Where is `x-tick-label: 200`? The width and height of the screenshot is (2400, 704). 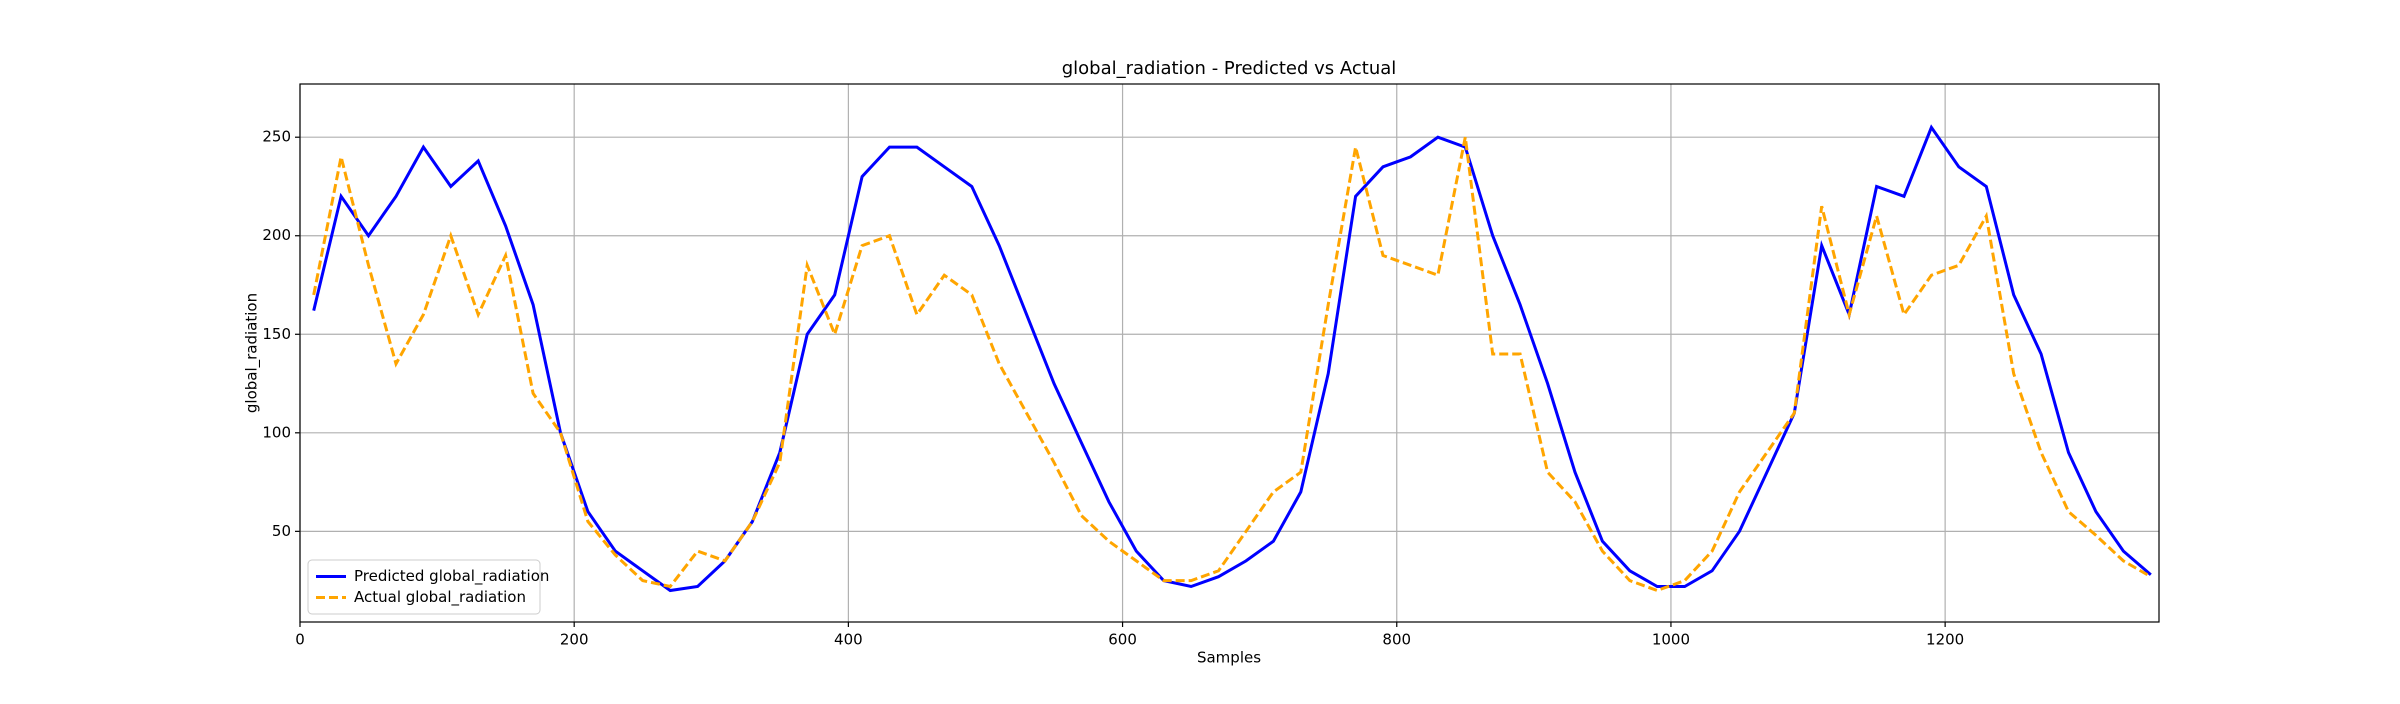
x-tick-label: 200 is located at coordinates (574, 640).